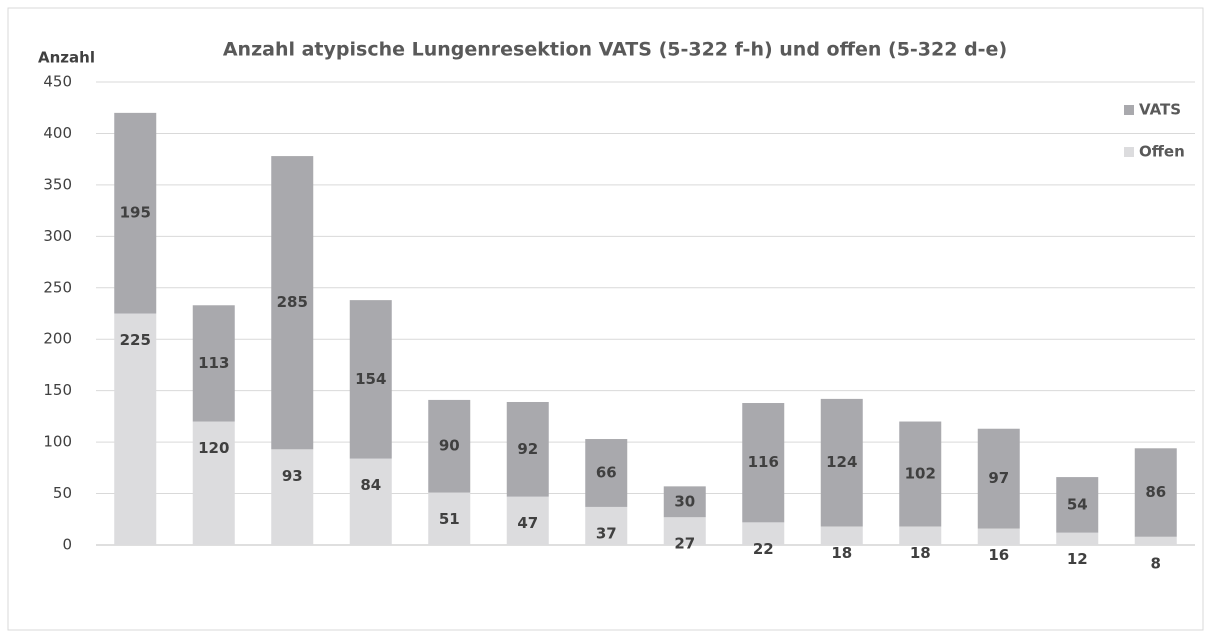 This screenshot has height=637, width=1212. Describe the element at coordinates (370, 485) in the screenshot. I see `data-label: 84` at that location.